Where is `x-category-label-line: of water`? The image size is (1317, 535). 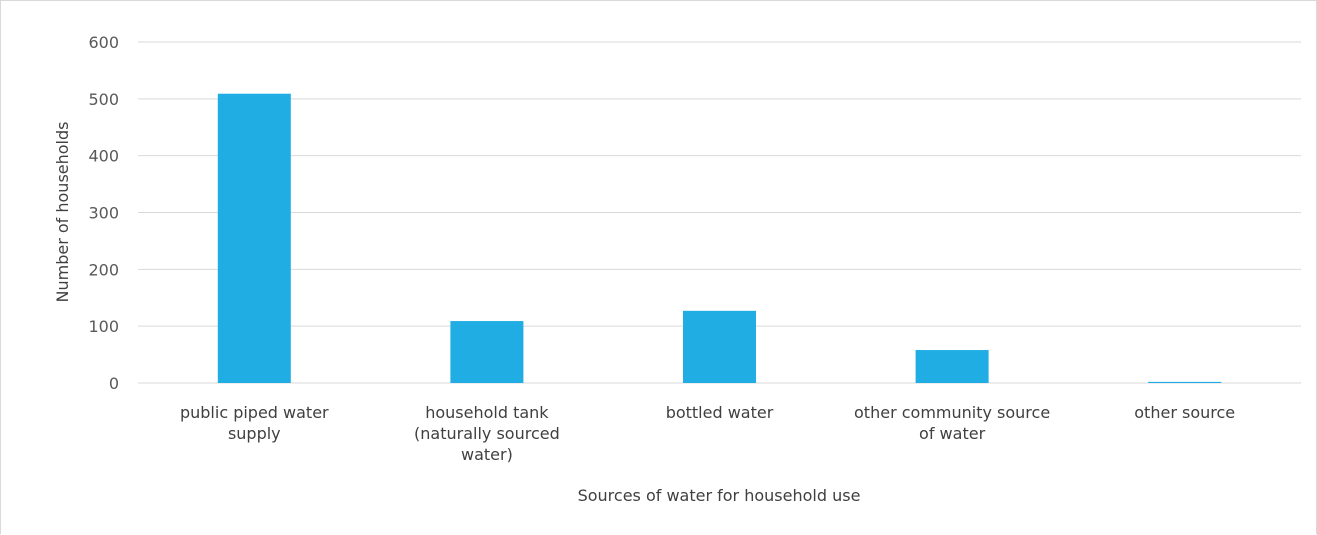 x-category-label-line: of water is located at coordinates (952, 433).